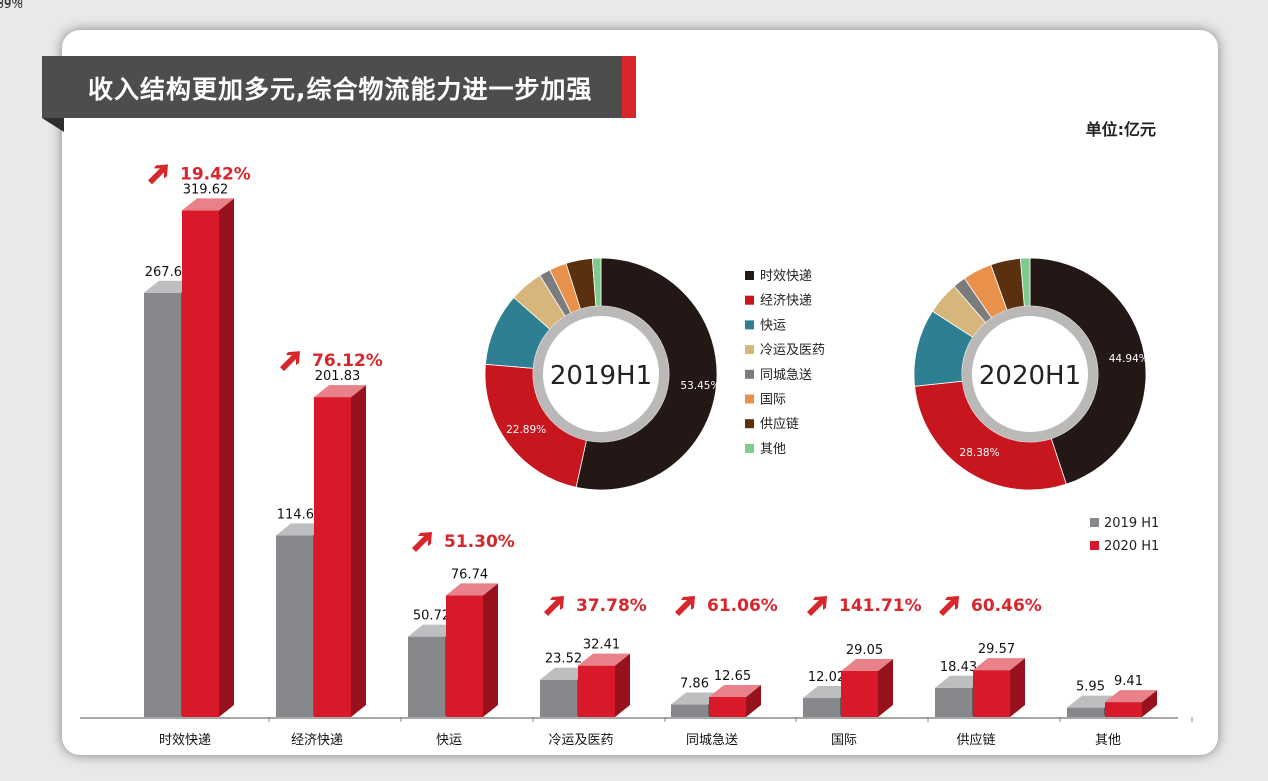 This screenshot has width=1268, height=781. I want to click on pie-legend-label-3: 冷运及医药, so click(792, 350).